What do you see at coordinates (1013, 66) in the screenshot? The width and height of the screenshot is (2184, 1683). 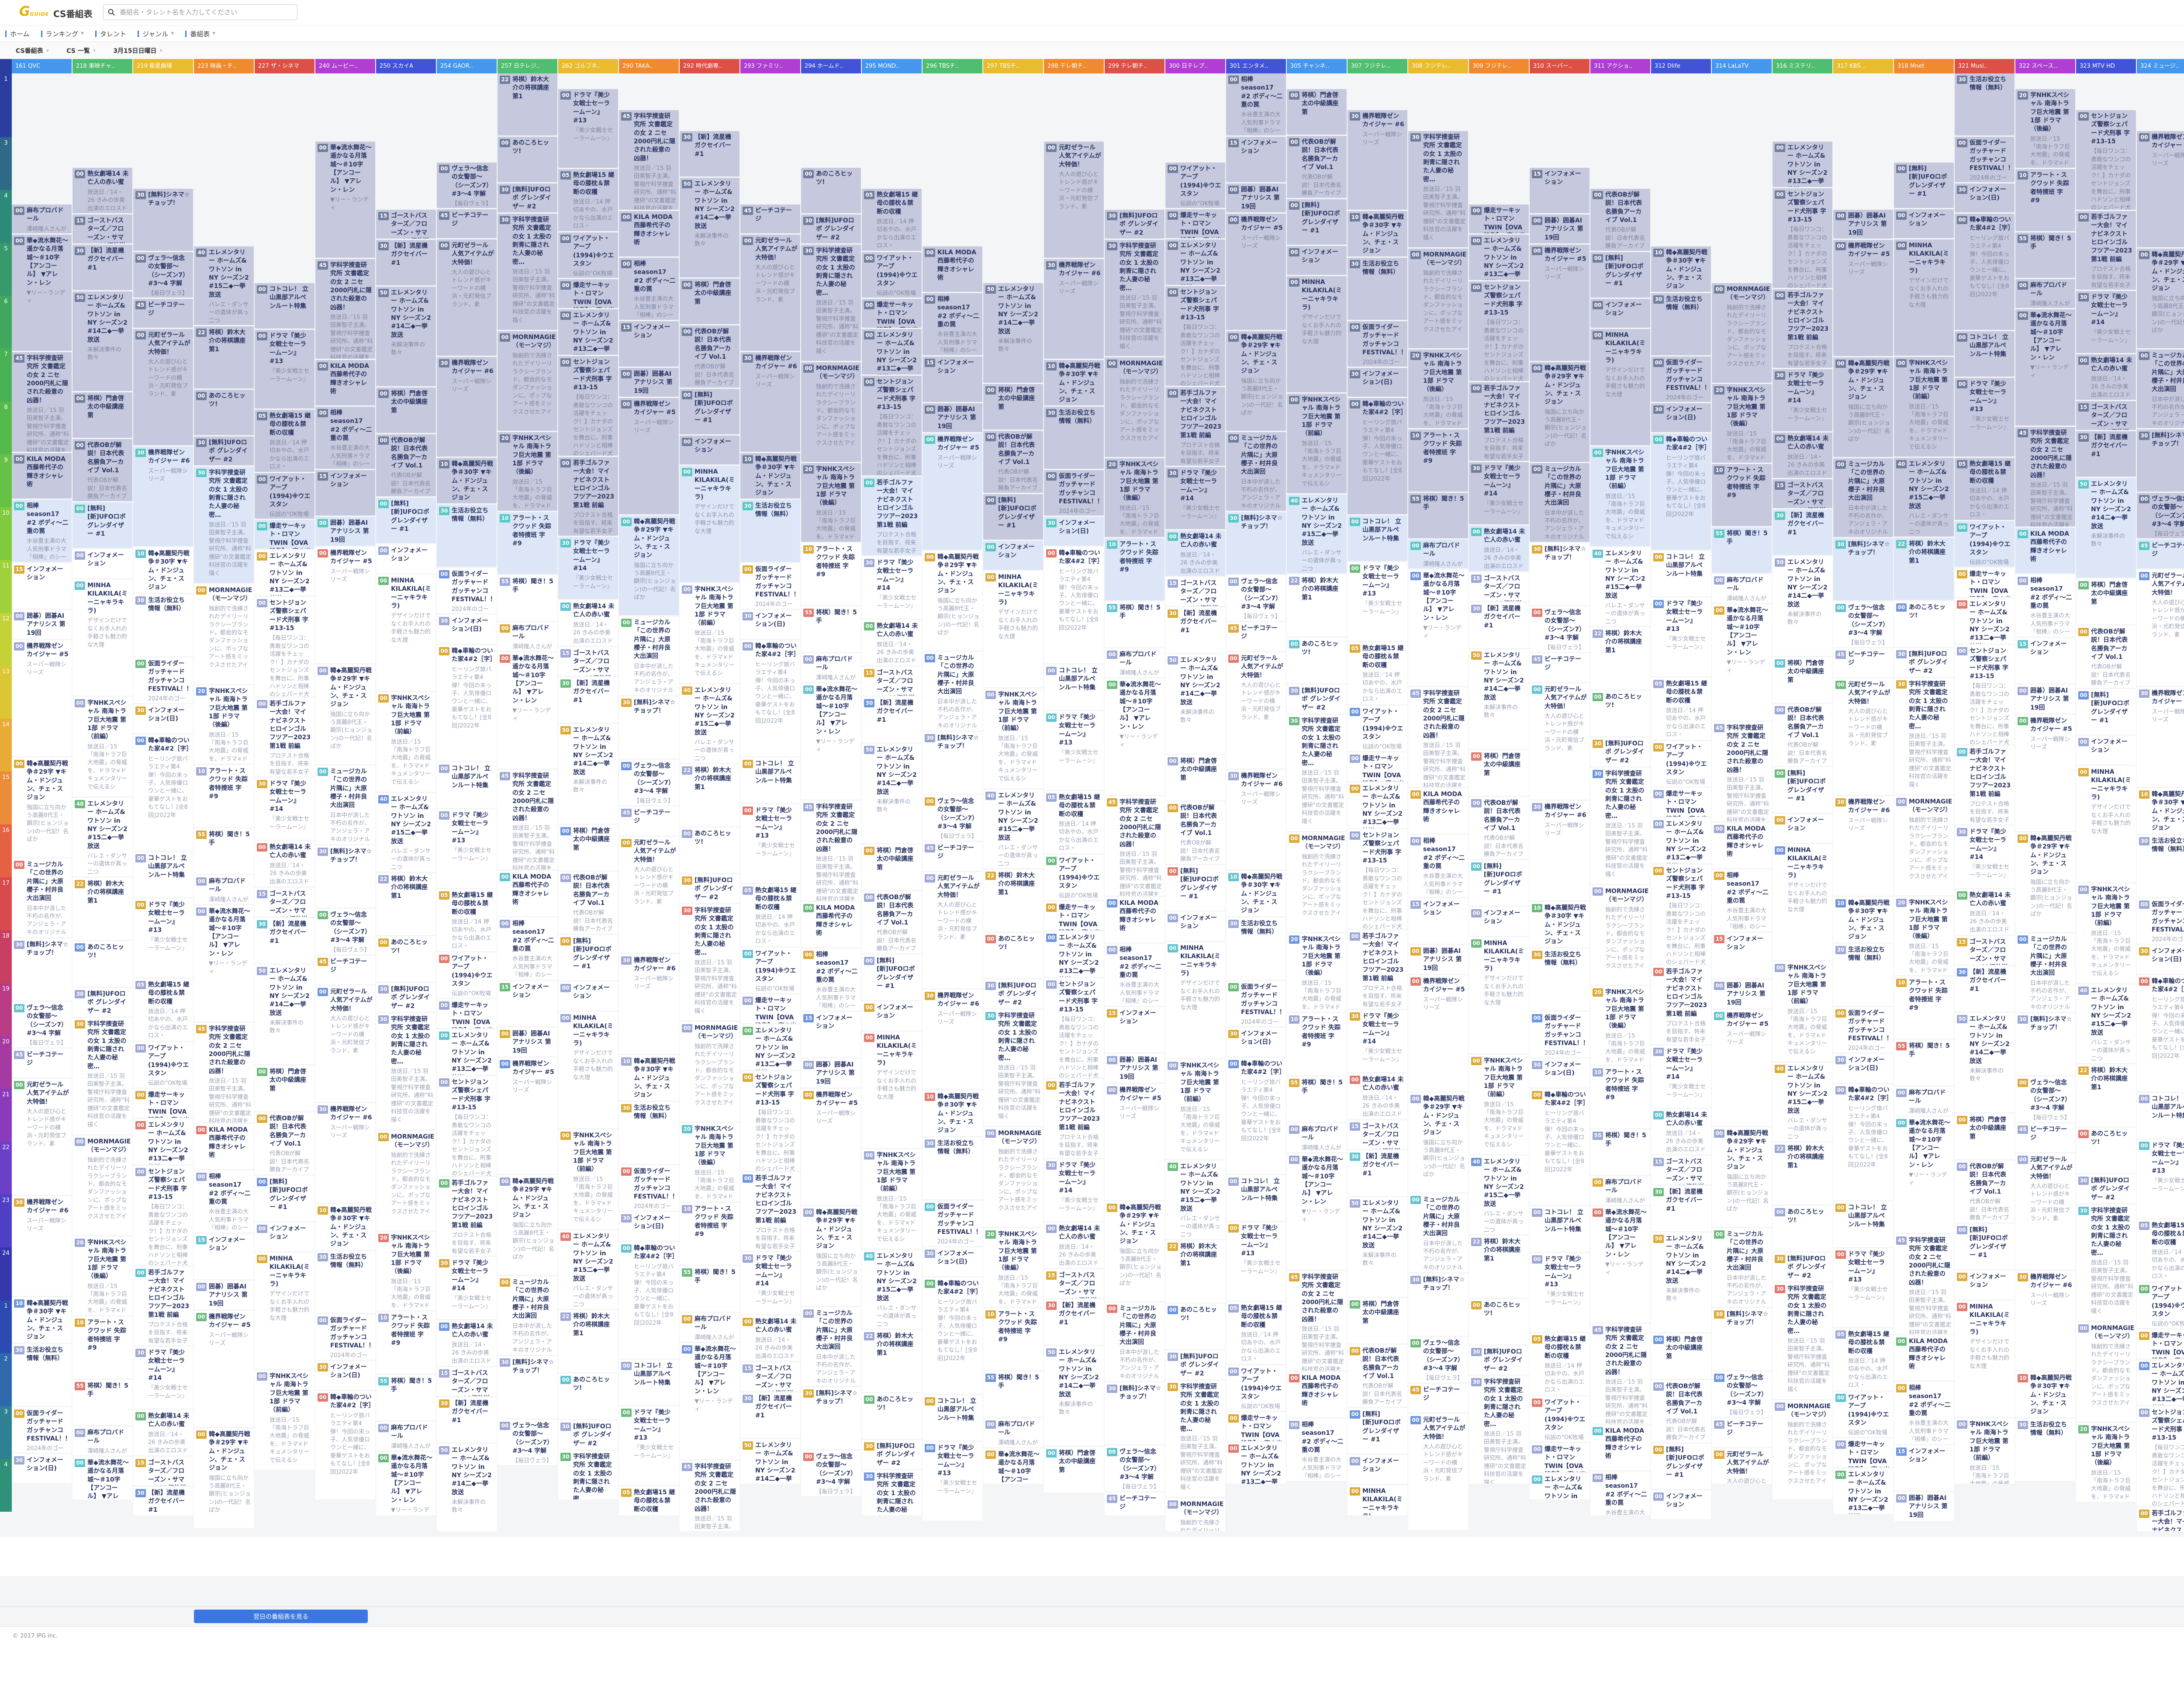 I see `channel-header: 297 TBSチ..` at bounding box center [1013, 66].